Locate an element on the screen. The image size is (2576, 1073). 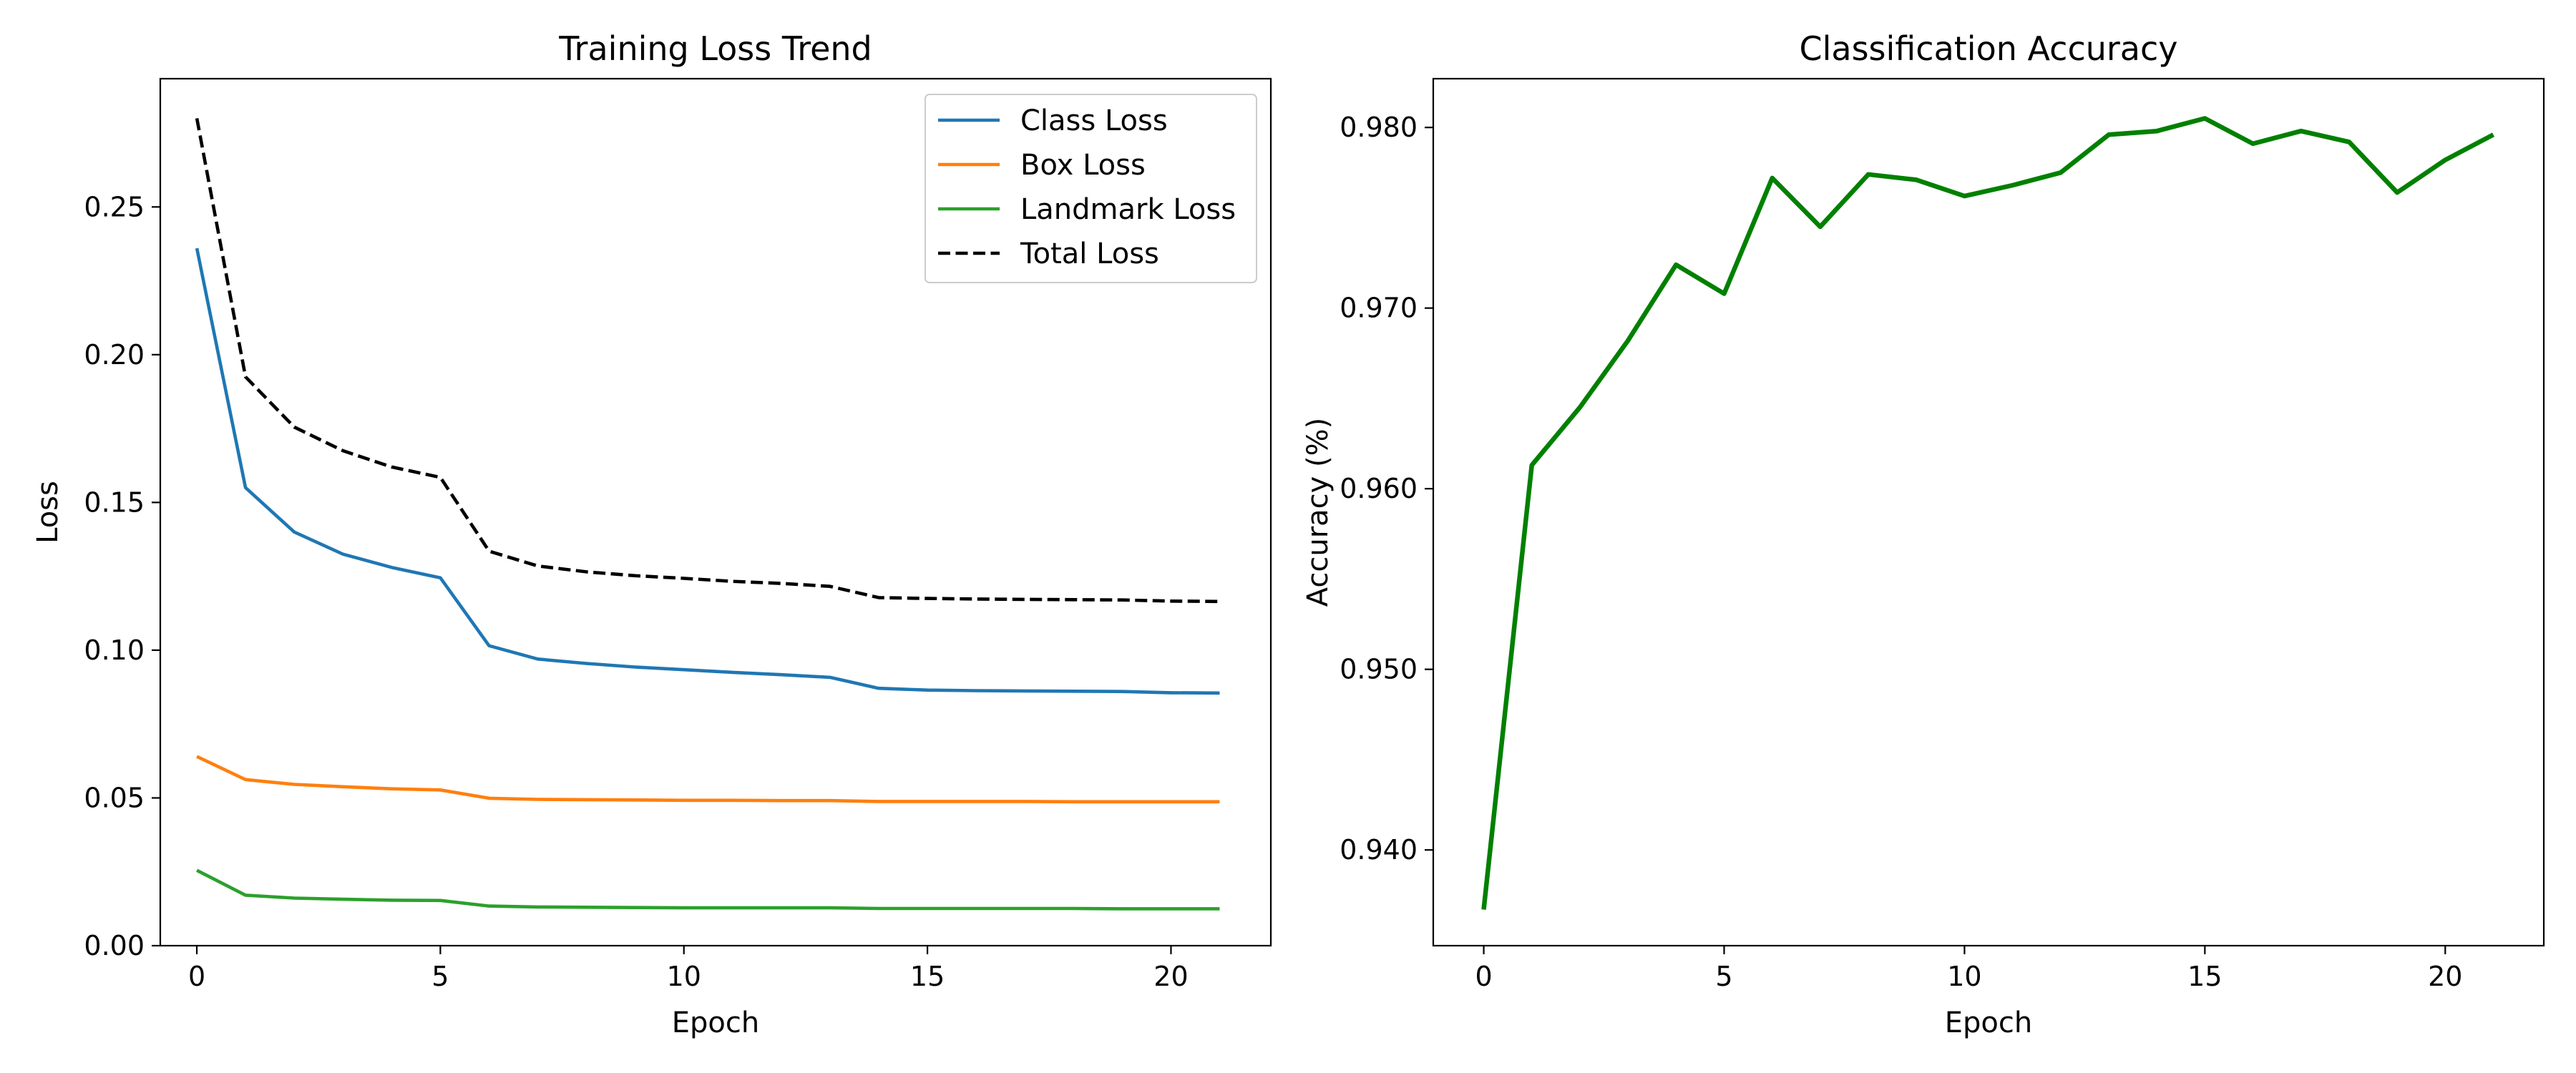
y-tick-label: 0.980 is located at coordinates (1379, 127).